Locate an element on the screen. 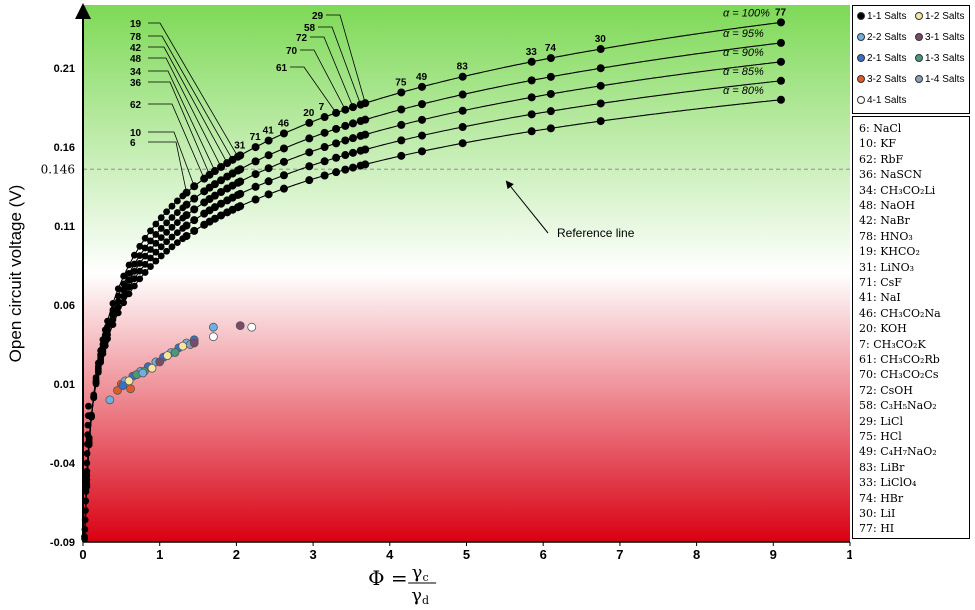 The height and width of the screenshot is (610, 975). salt-label: 62 is located at coordinates (136, 105).